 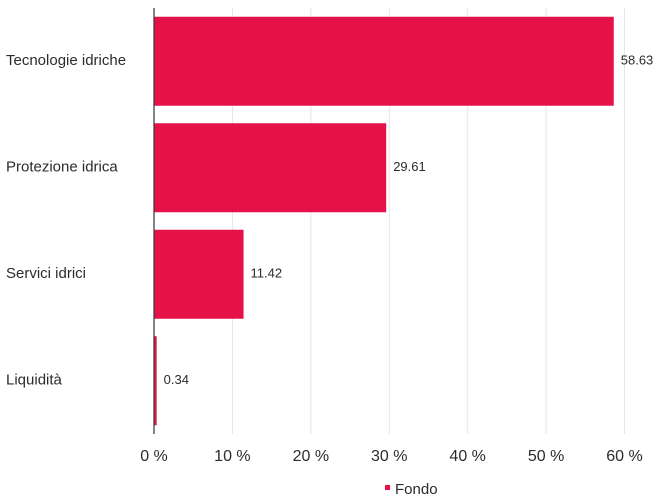 I want to click on category-label: Servici idrici, so click(x=46, y=273).